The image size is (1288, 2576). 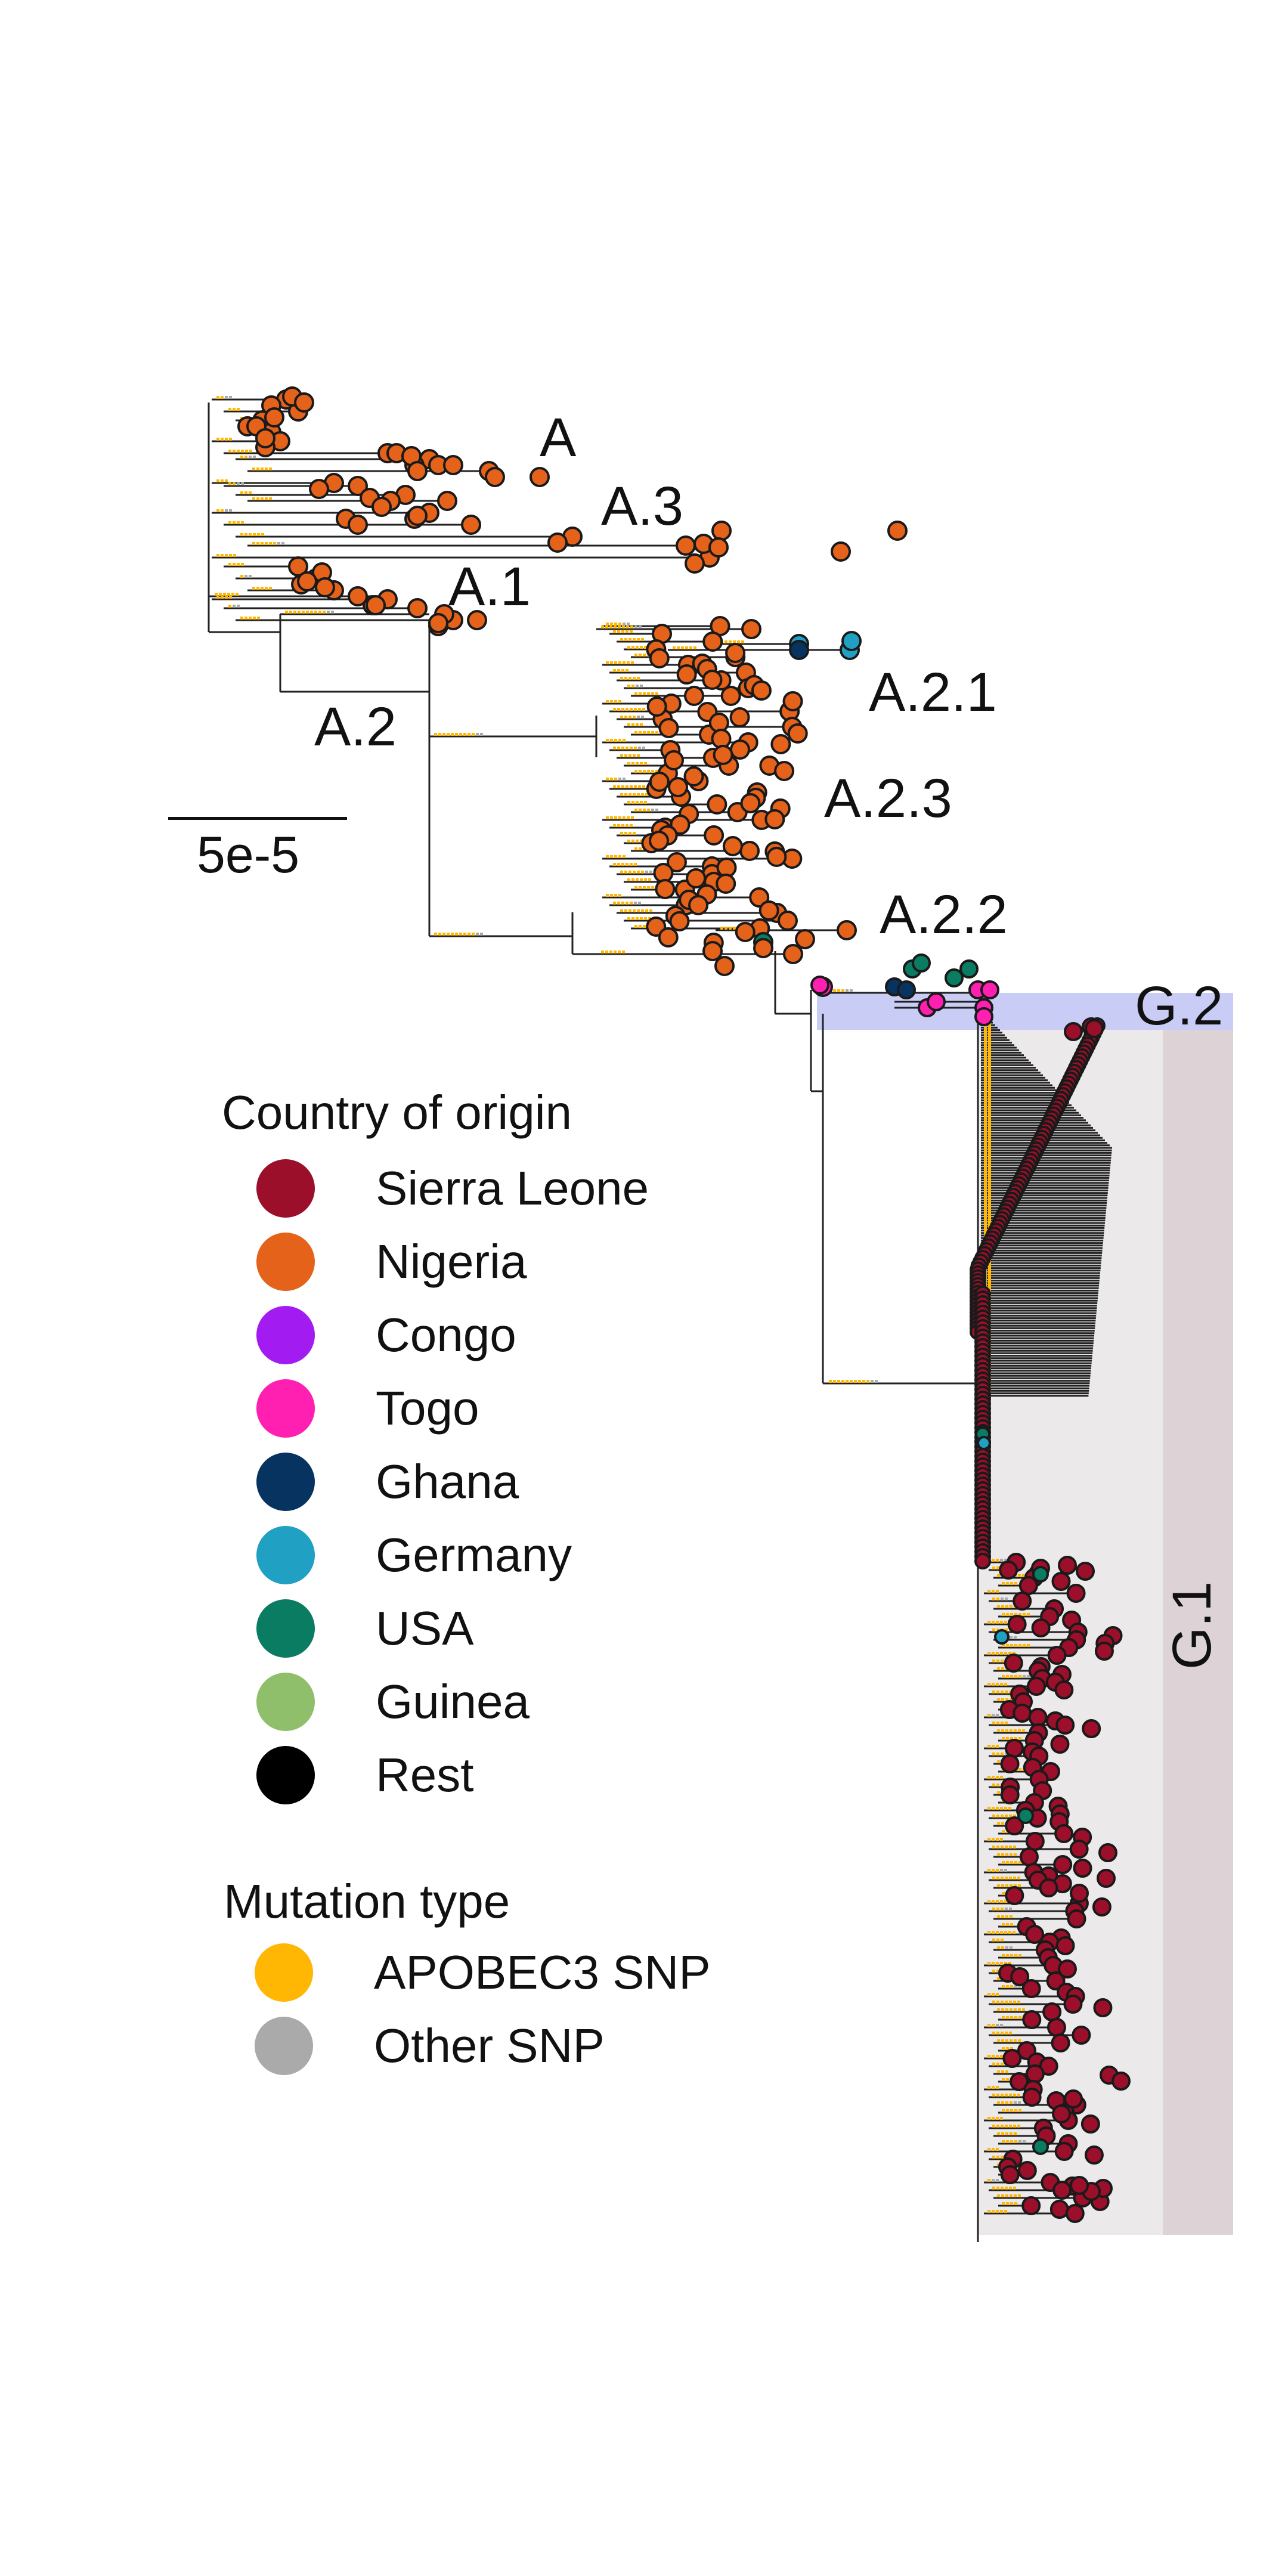 What do you see at coordinates (474, 1554) in the screenshot?
I see `legend-country-label: Germany` at bounding box center [474, 1554].